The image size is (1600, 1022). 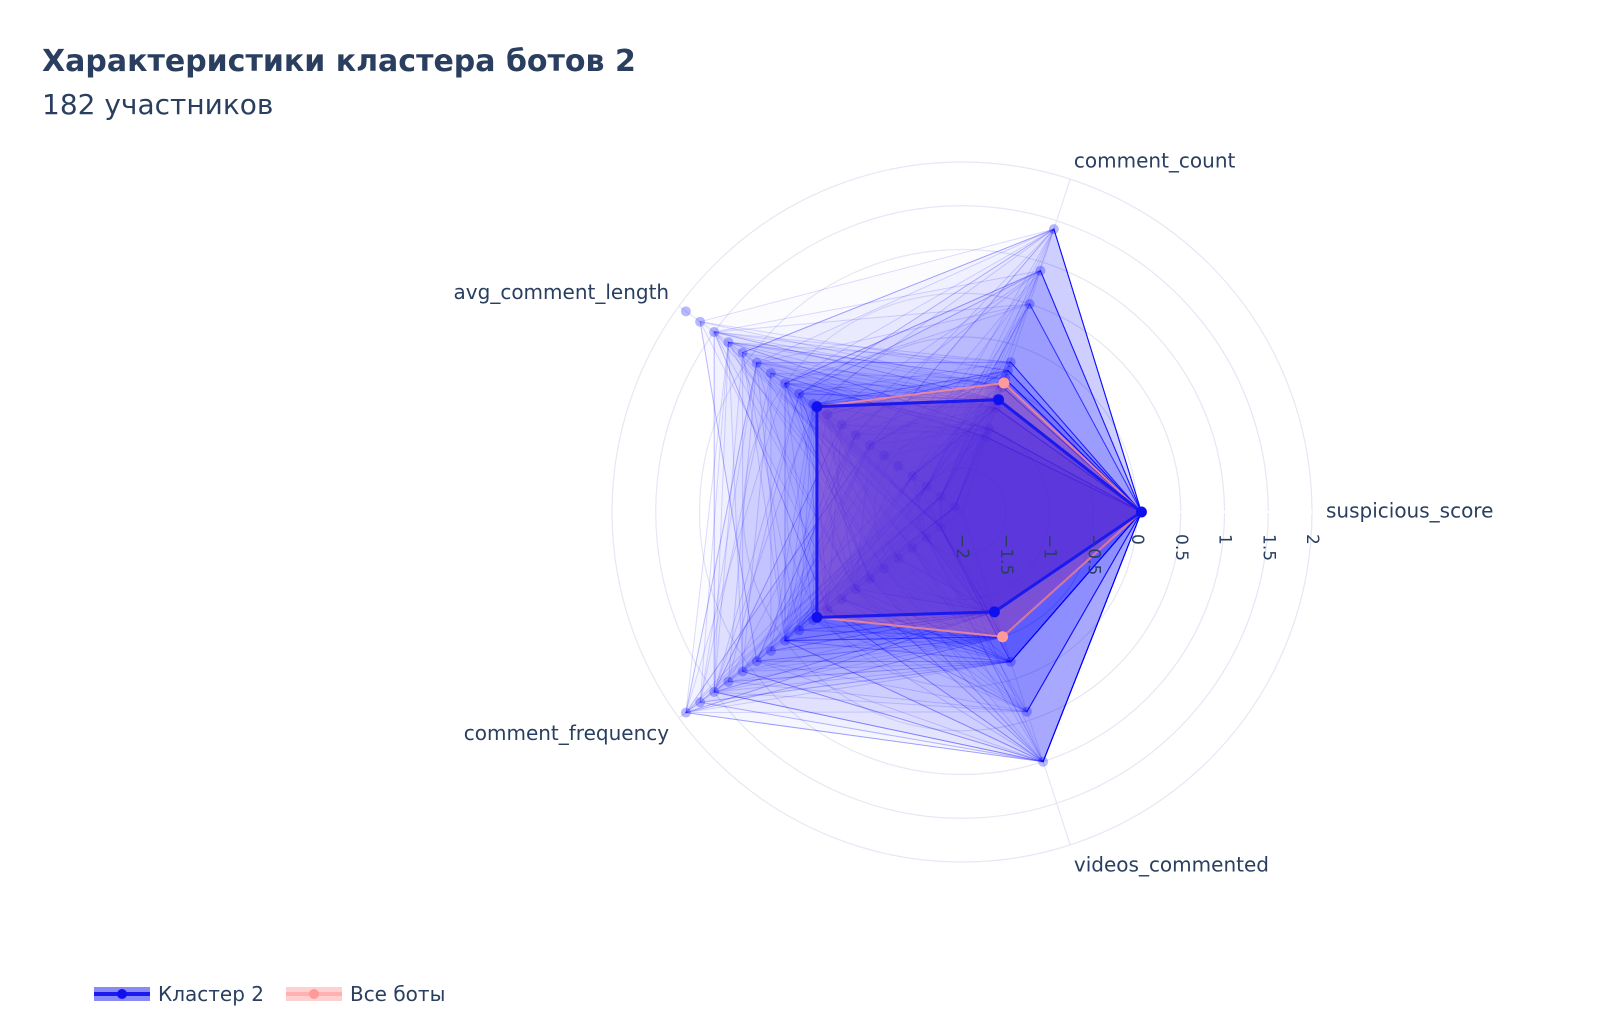 I want to click on axis-label-comment-frequency: comment_frequency, so click(x=566, y=733).